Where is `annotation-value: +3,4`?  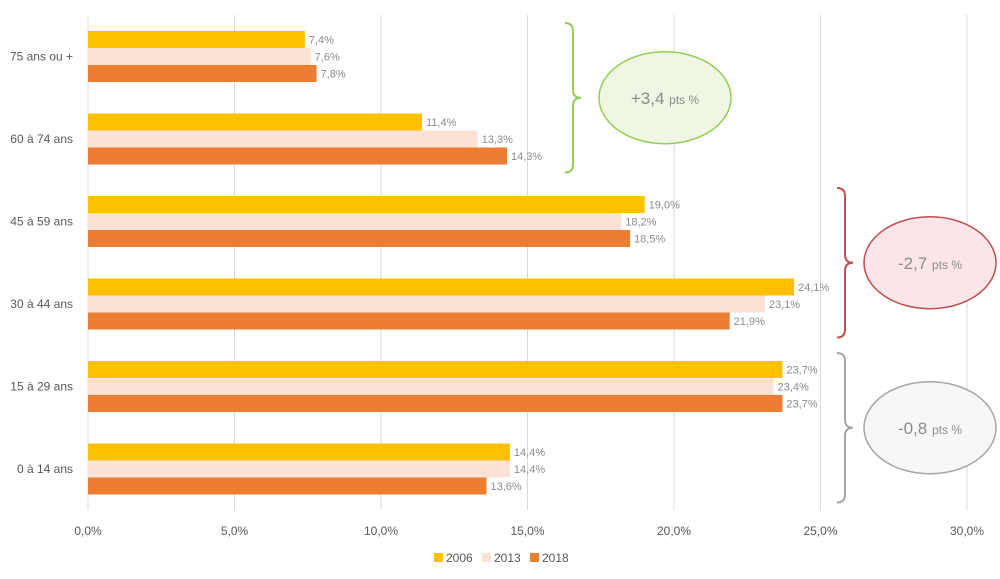 annotation-value: +3,4 is located at coordinates (650, 98).